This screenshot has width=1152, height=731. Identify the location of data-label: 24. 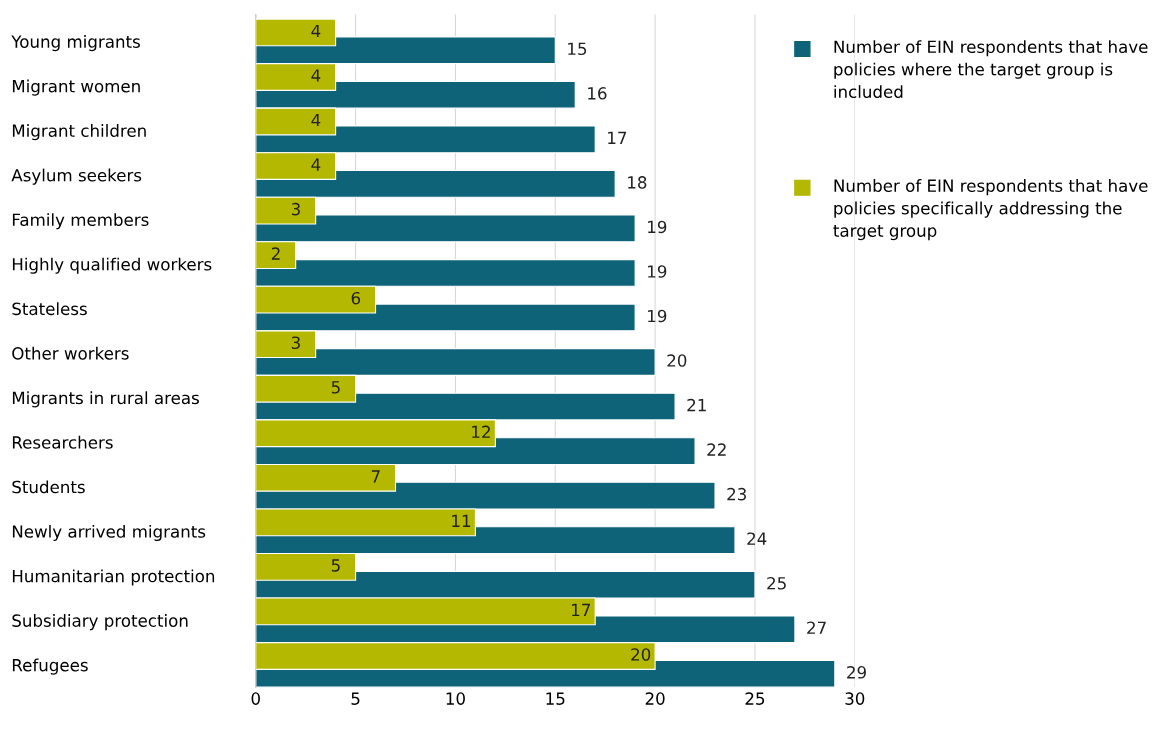
(757, 538).